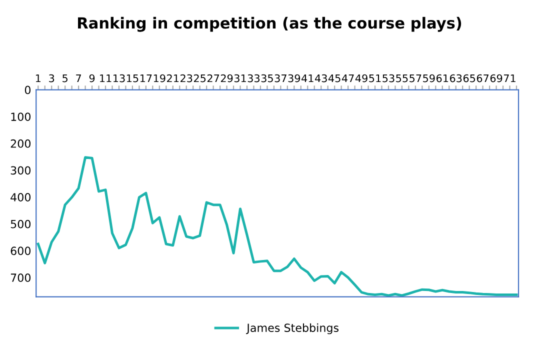 The width and height of the screenshot is (539, 348). I want to click on y-tick-label: 0, so click(27, 90).